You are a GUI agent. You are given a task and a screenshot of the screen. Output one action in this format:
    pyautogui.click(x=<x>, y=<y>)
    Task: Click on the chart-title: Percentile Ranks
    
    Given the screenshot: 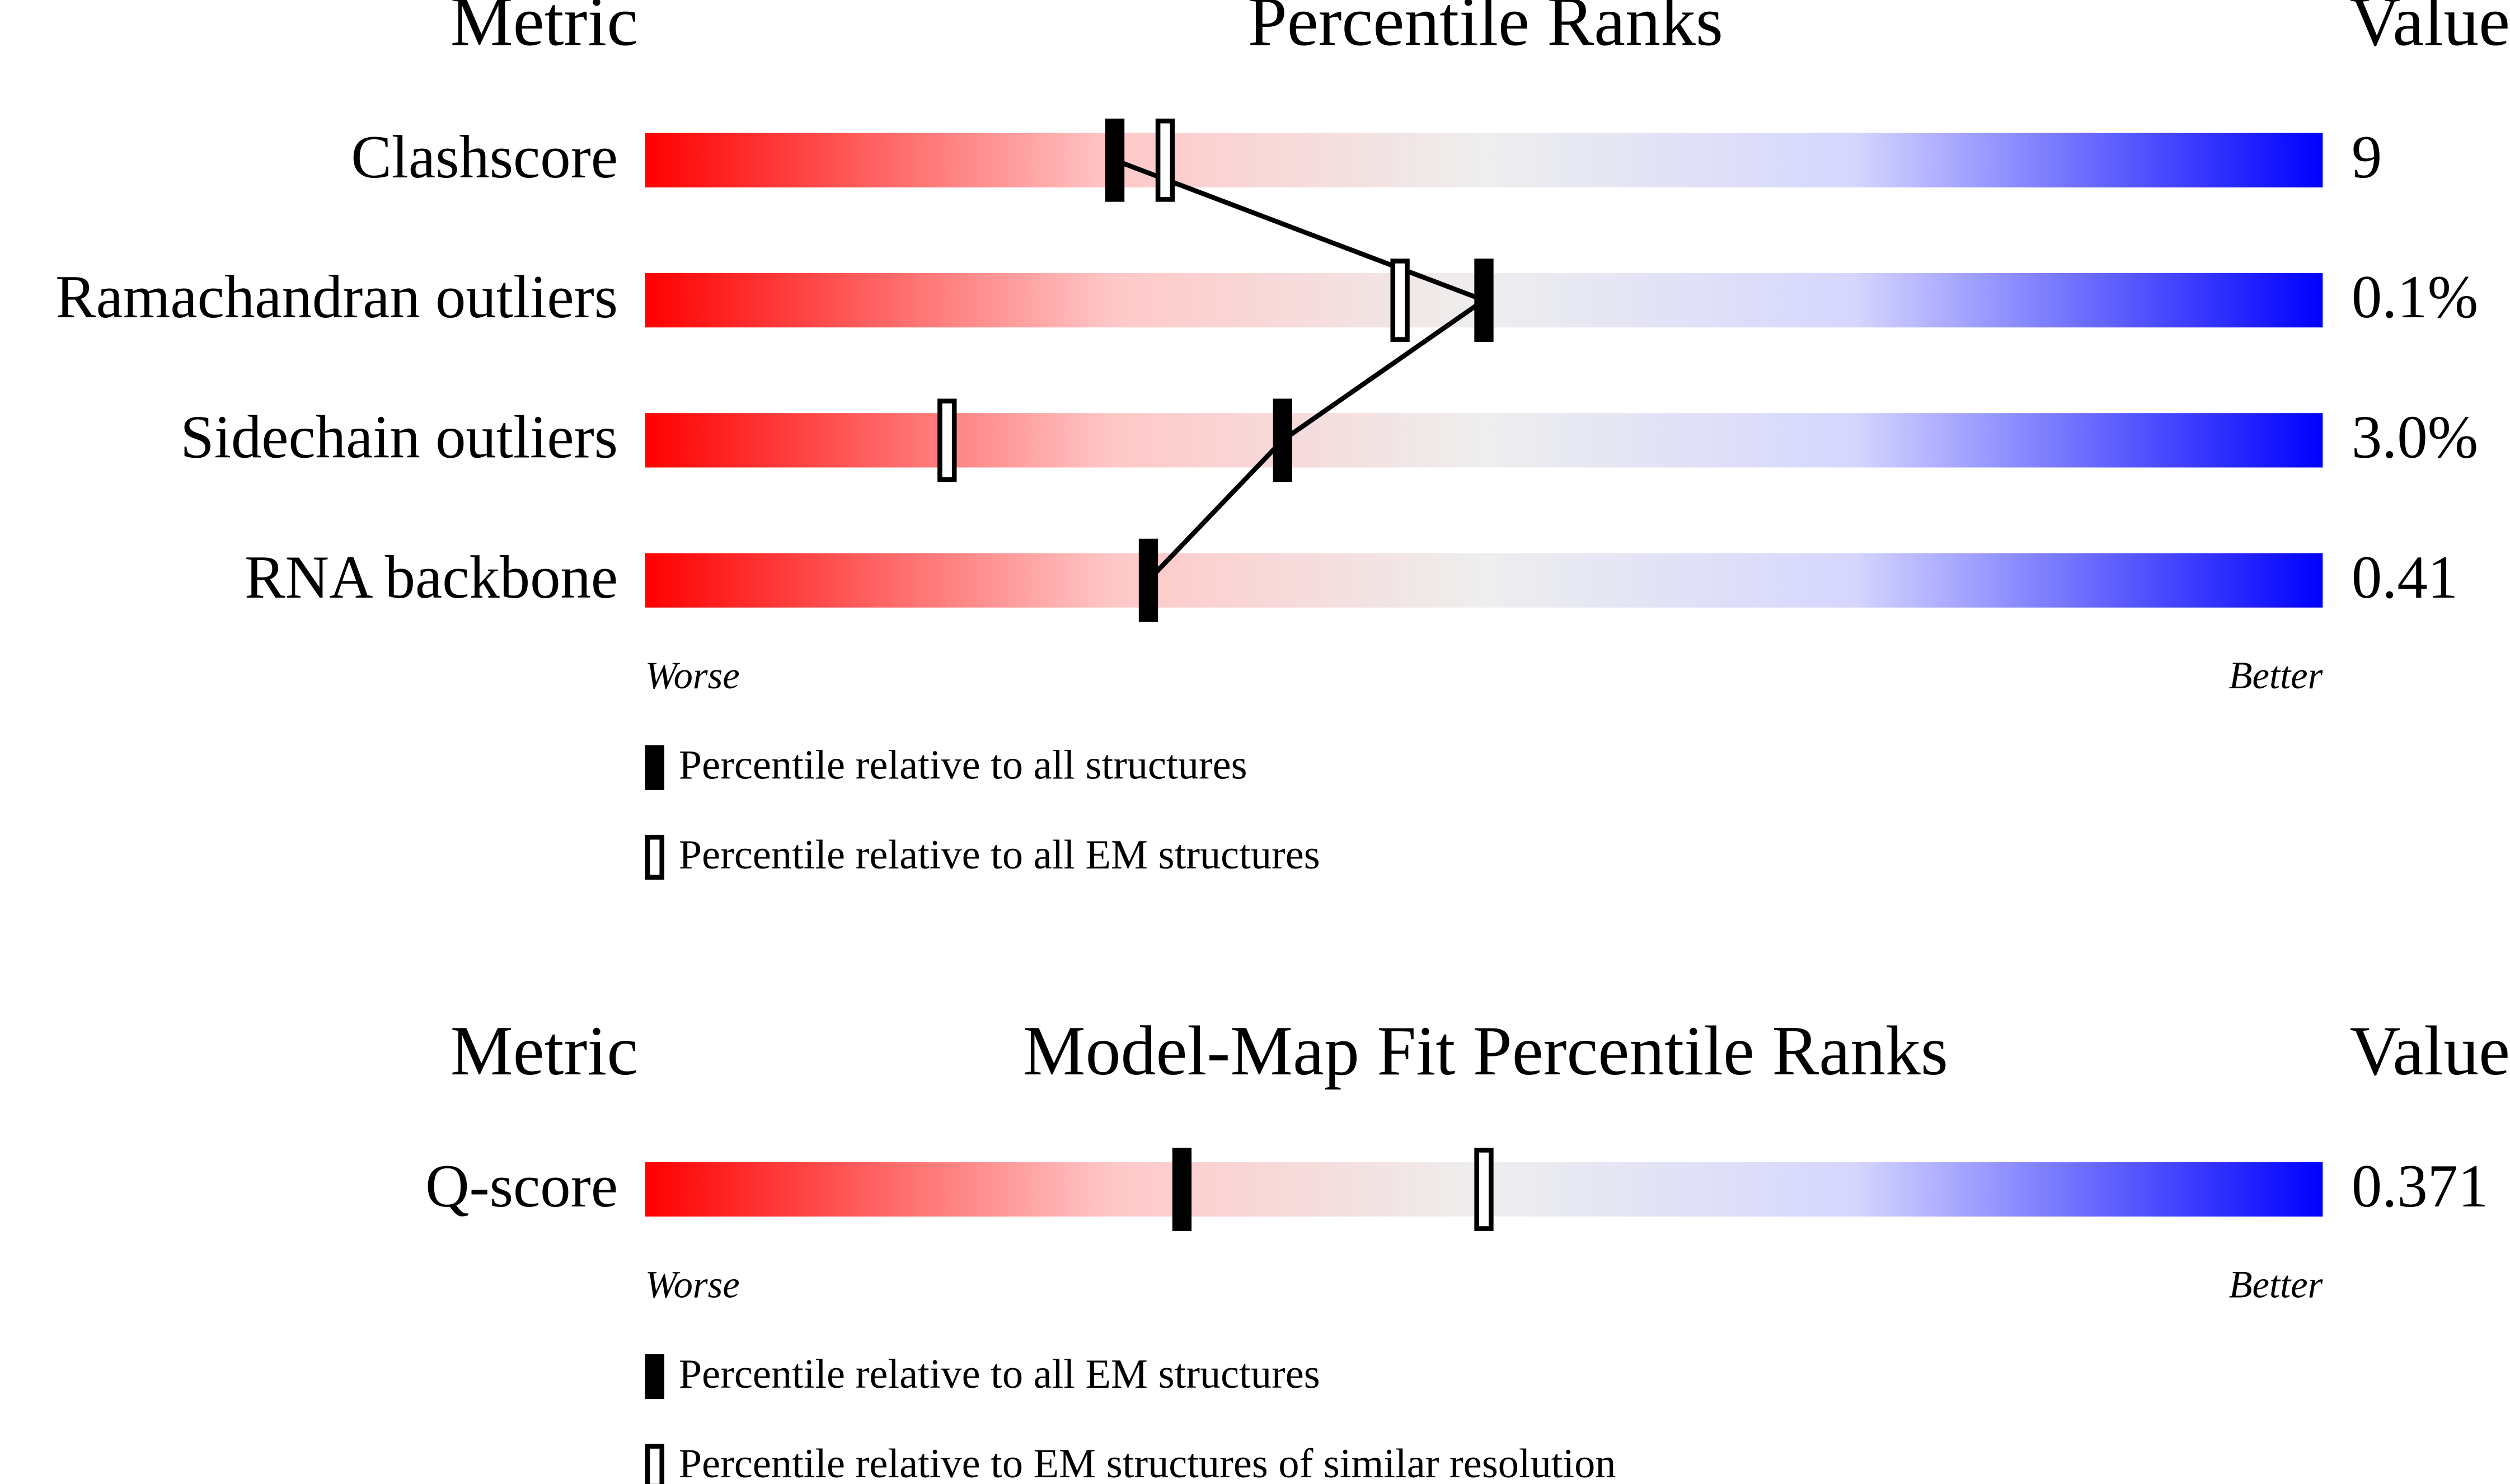 What is the action you would take?
    pyautogui.click(x=1485, y=30)
    